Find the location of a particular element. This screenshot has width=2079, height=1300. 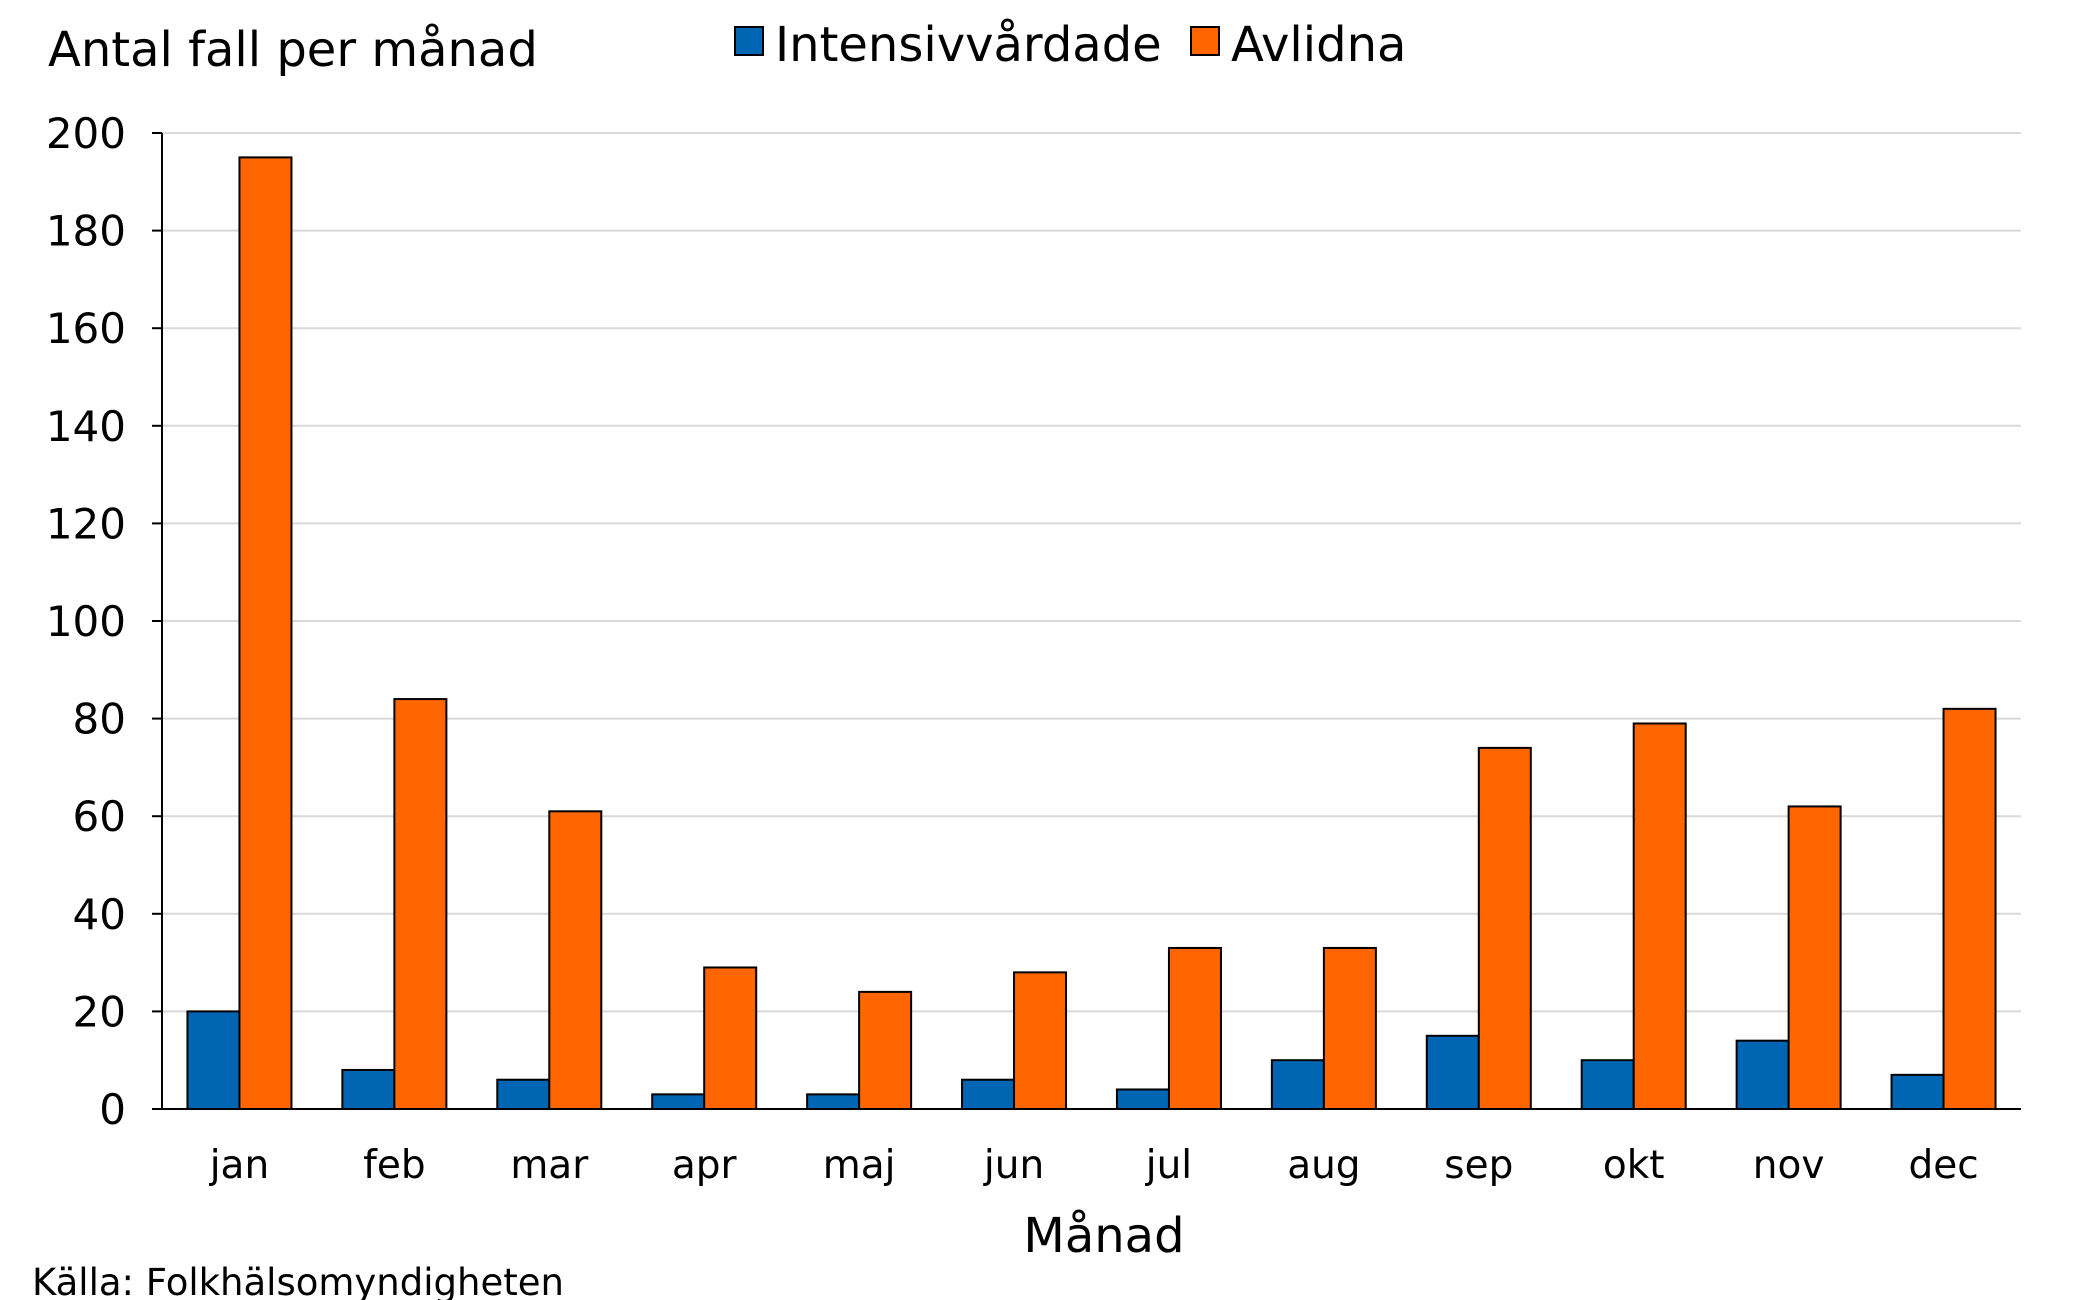

bar-avlidna-dec is located at coordinates (1969, 909).